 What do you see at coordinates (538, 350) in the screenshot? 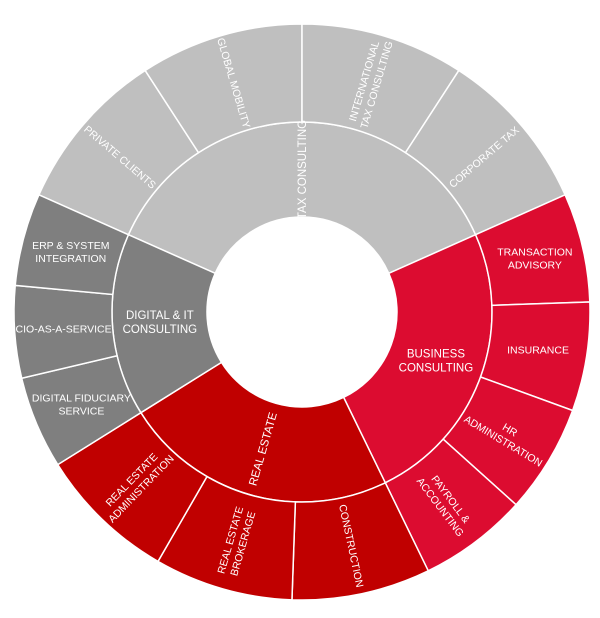
I see `outer-label-insurance: INSURANCE` at bounding box center [538, 350].